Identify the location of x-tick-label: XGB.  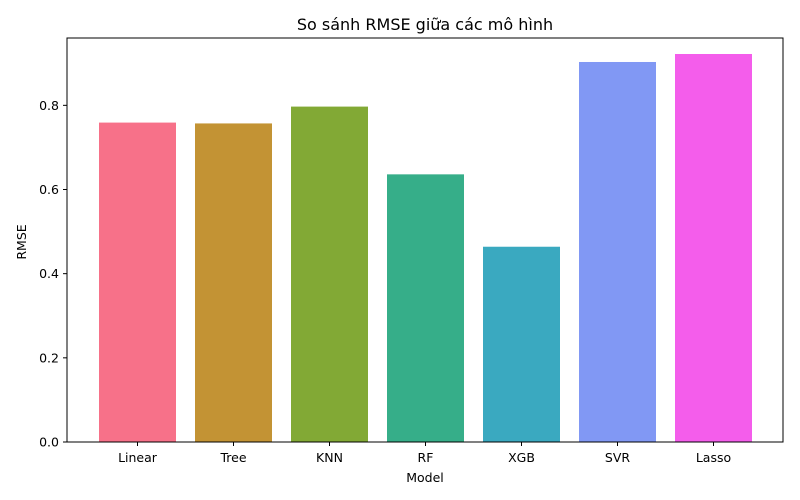
(521, 457).